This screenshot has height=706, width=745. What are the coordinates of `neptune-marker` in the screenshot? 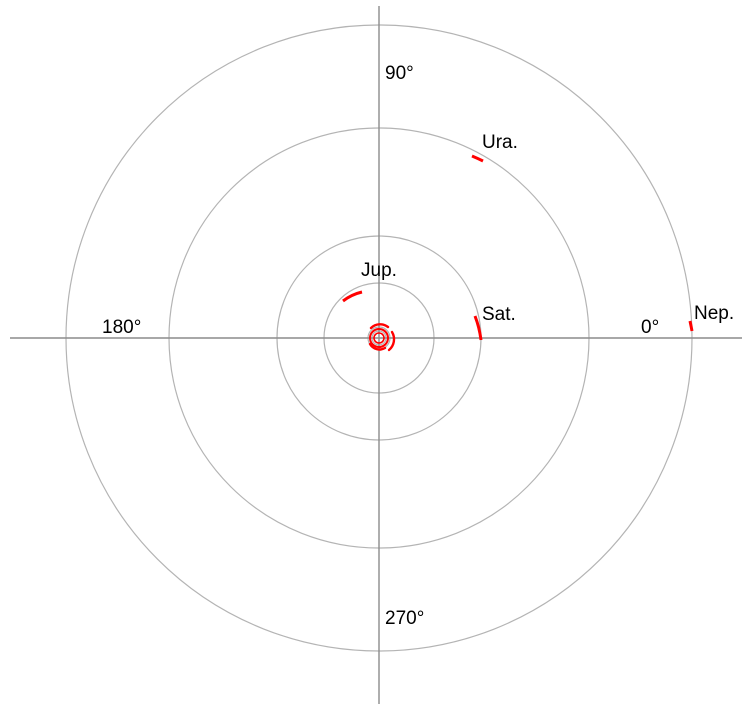 It's located at (691, 326).